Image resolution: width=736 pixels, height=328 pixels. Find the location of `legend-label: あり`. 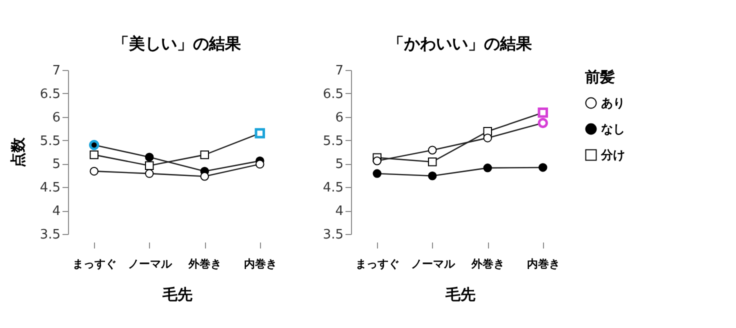

legend-label: あり is located at coordinates (613, 103).